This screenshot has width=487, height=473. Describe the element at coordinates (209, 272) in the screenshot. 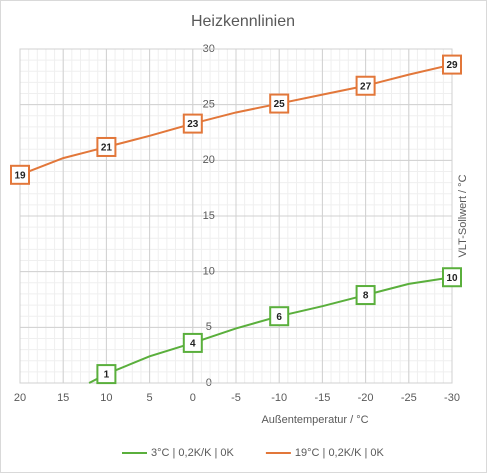

I see `y-tick-label: 10` at that location.